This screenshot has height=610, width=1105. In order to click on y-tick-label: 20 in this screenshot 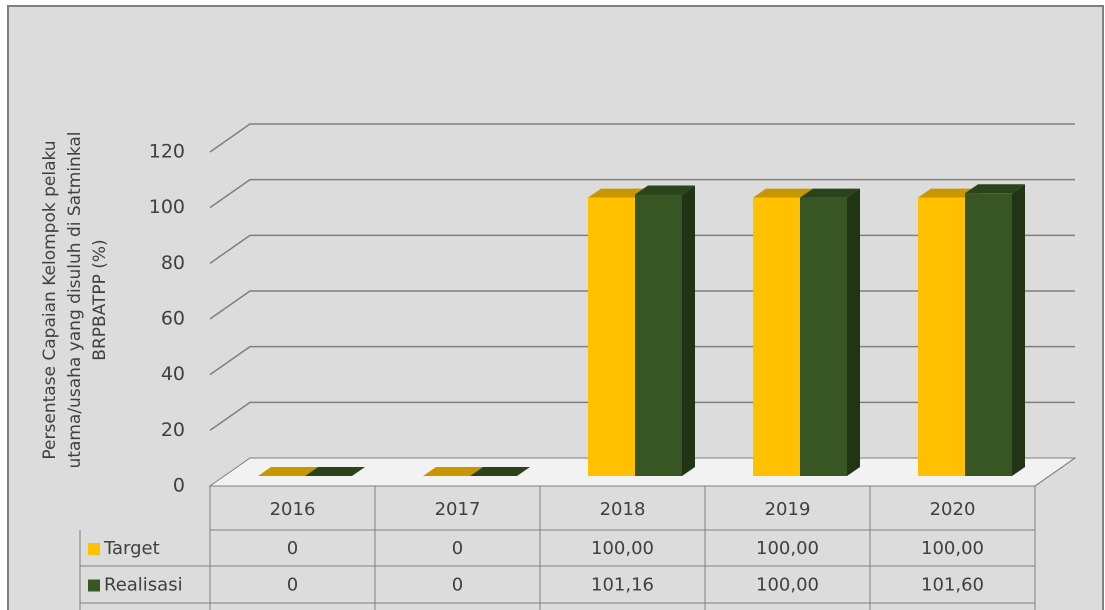, I will do `click(173, 430)`.